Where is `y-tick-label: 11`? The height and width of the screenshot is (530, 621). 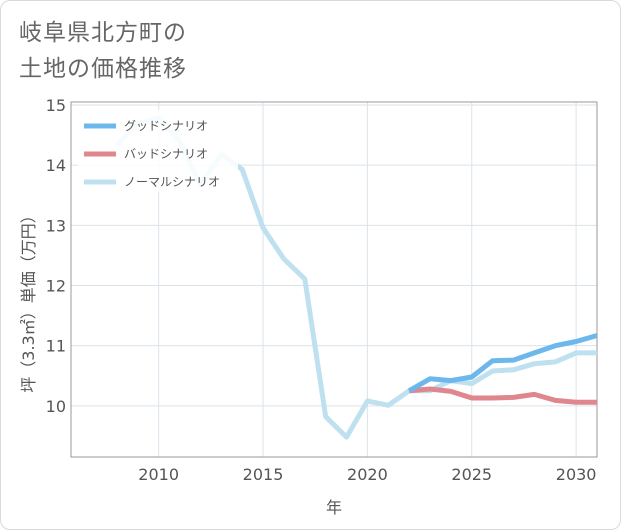 y-tick-label: 11 is located at coordinates (56, 346).